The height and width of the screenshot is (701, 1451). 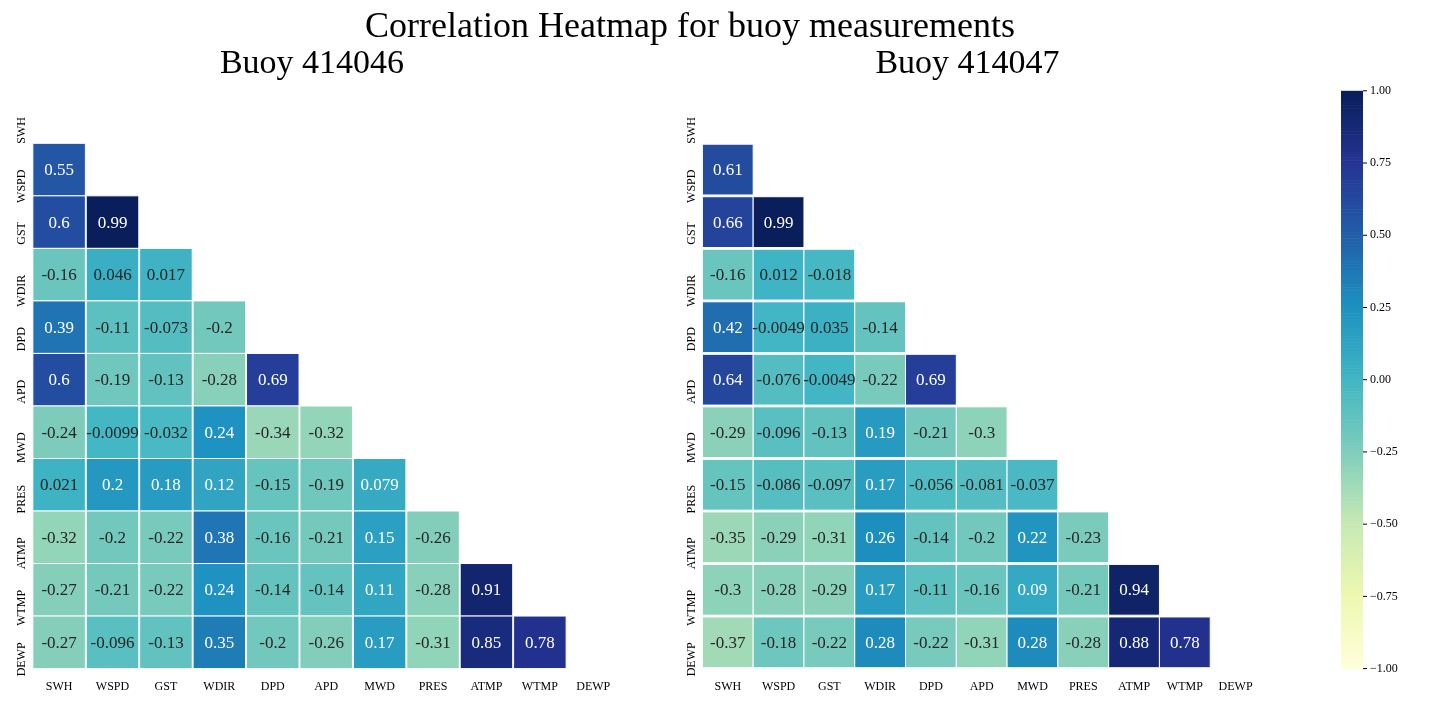 I want to click on color-bar-label: 0.75, so click(x=1380, y=162).